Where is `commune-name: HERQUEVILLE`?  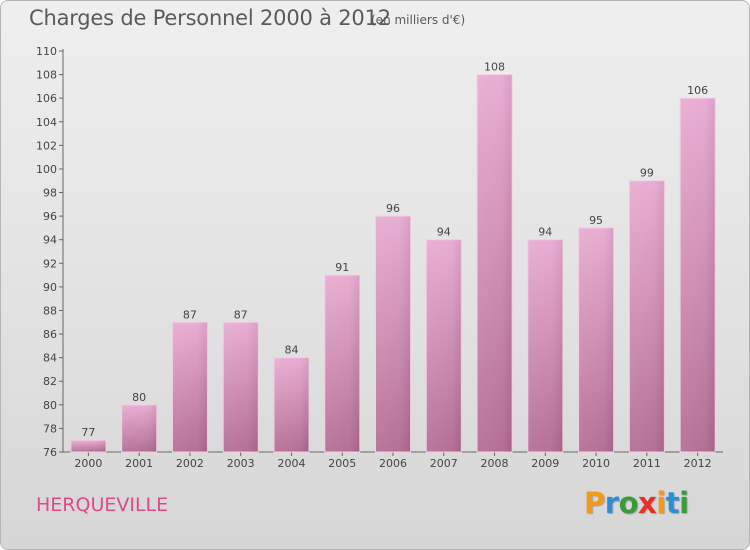
commune-name: HERQUEVILLE is located at coordinates (102, 505).